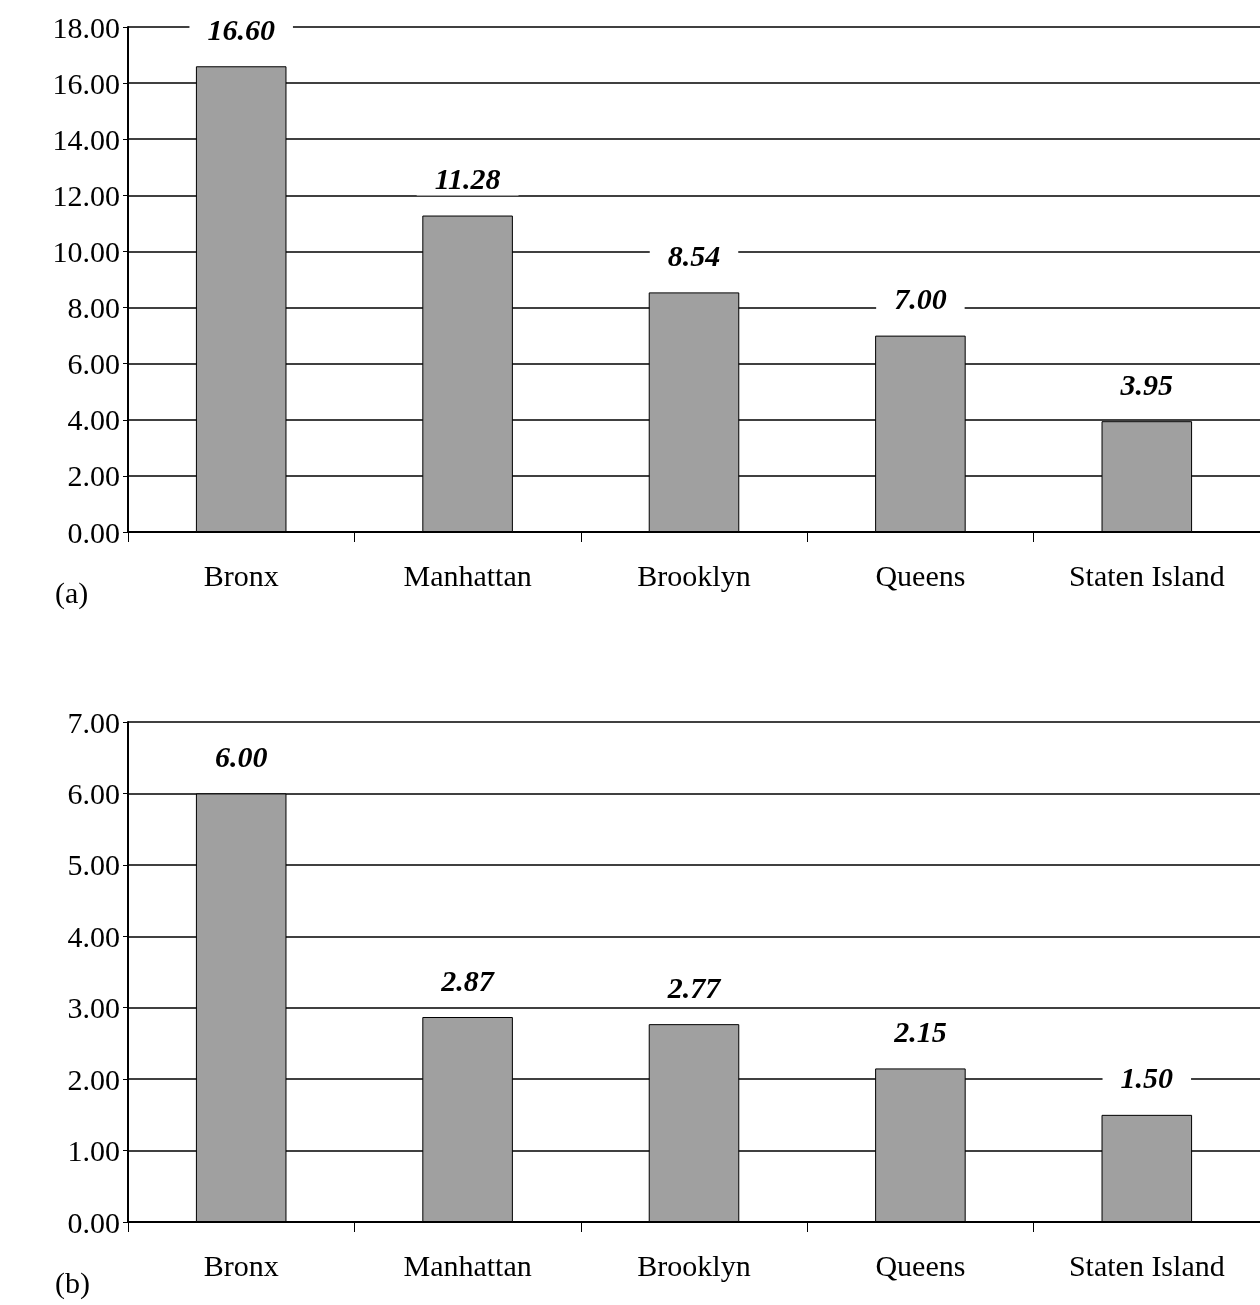 This screenshot has height=1305, width=1260. I want to click on data-label: 2.15, so click(920, 1031).